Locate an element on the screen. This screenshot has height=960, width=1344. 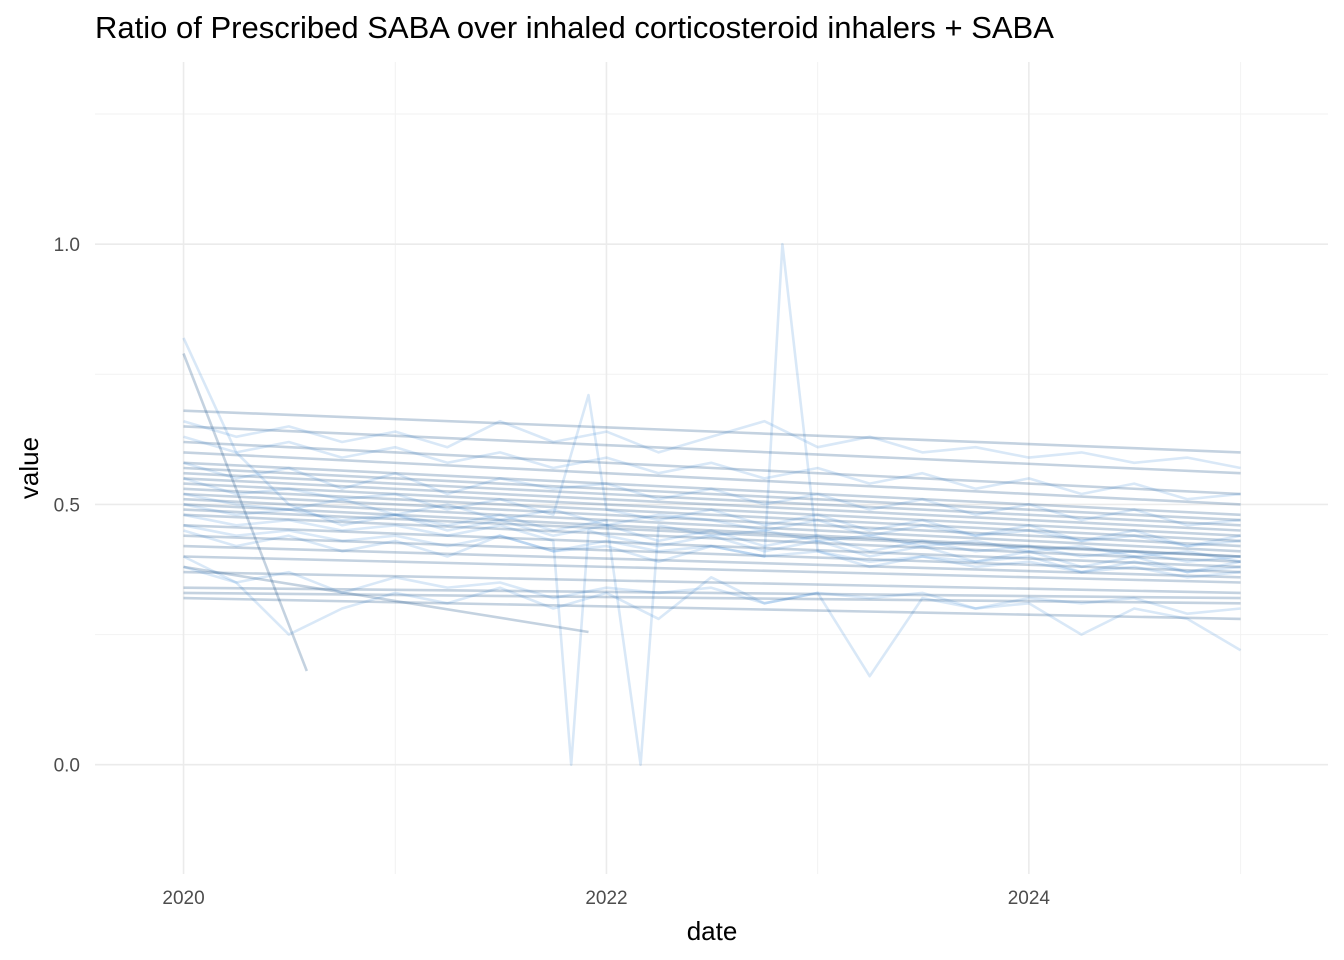
x-tick-label: 2024 is located at coordinates (1029, 898).